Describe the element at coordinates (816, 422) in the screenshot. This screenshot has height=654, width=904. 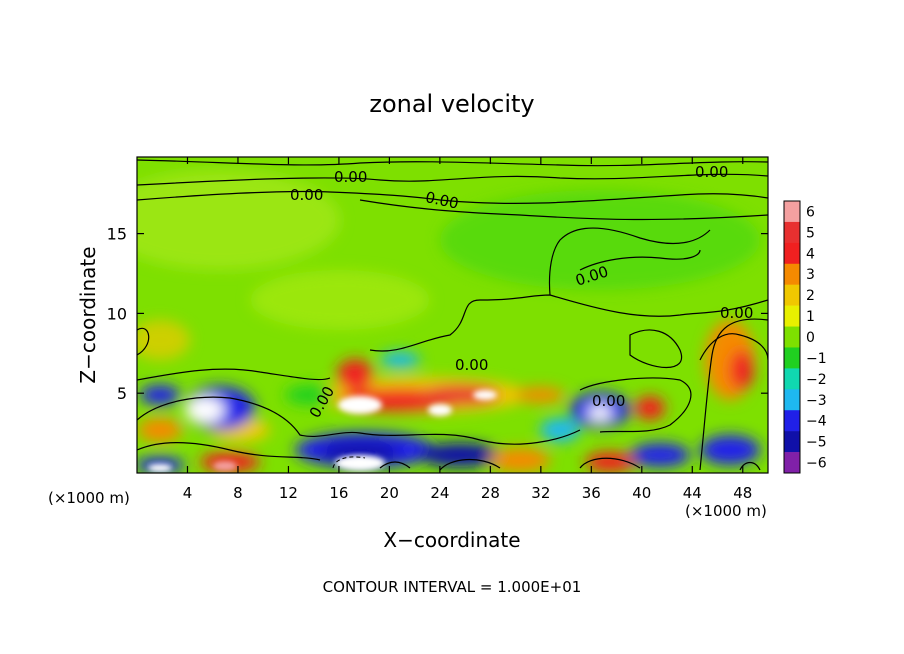
I see `colorbar-label: −4` at that location.